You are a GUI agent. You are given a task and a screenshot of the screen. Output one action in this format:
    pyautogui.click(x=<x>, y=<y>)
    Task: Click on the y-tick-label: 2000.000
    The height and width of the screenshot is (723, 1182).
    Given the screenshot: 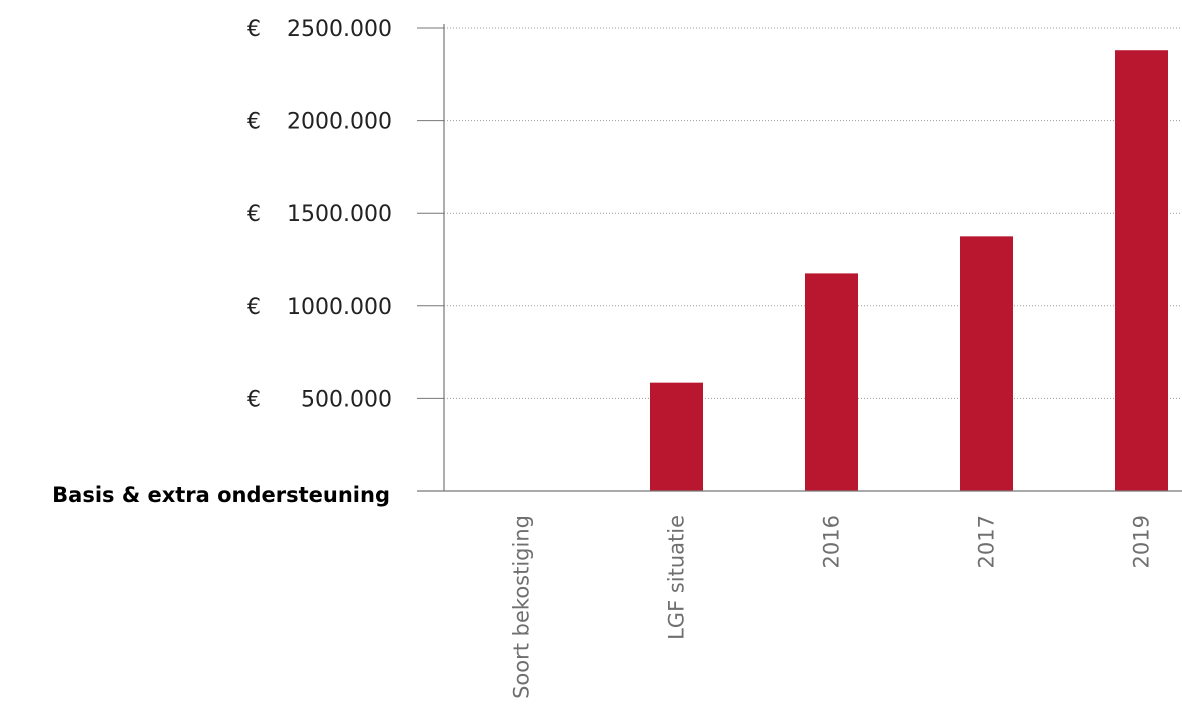 What is the action you would take?
    pyautogui.click(x=339, y=122)
    